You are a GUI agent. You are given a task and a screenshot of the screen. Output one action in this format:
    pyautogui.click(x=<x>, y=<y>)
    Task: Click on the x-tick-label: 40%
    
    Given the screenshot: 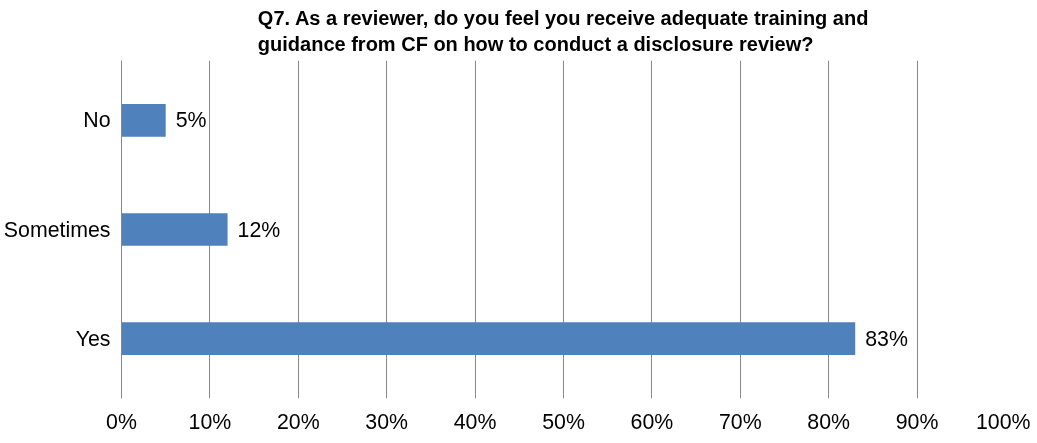 What is the action you would take?
    pyautogui.click(x=475, y=421)
    